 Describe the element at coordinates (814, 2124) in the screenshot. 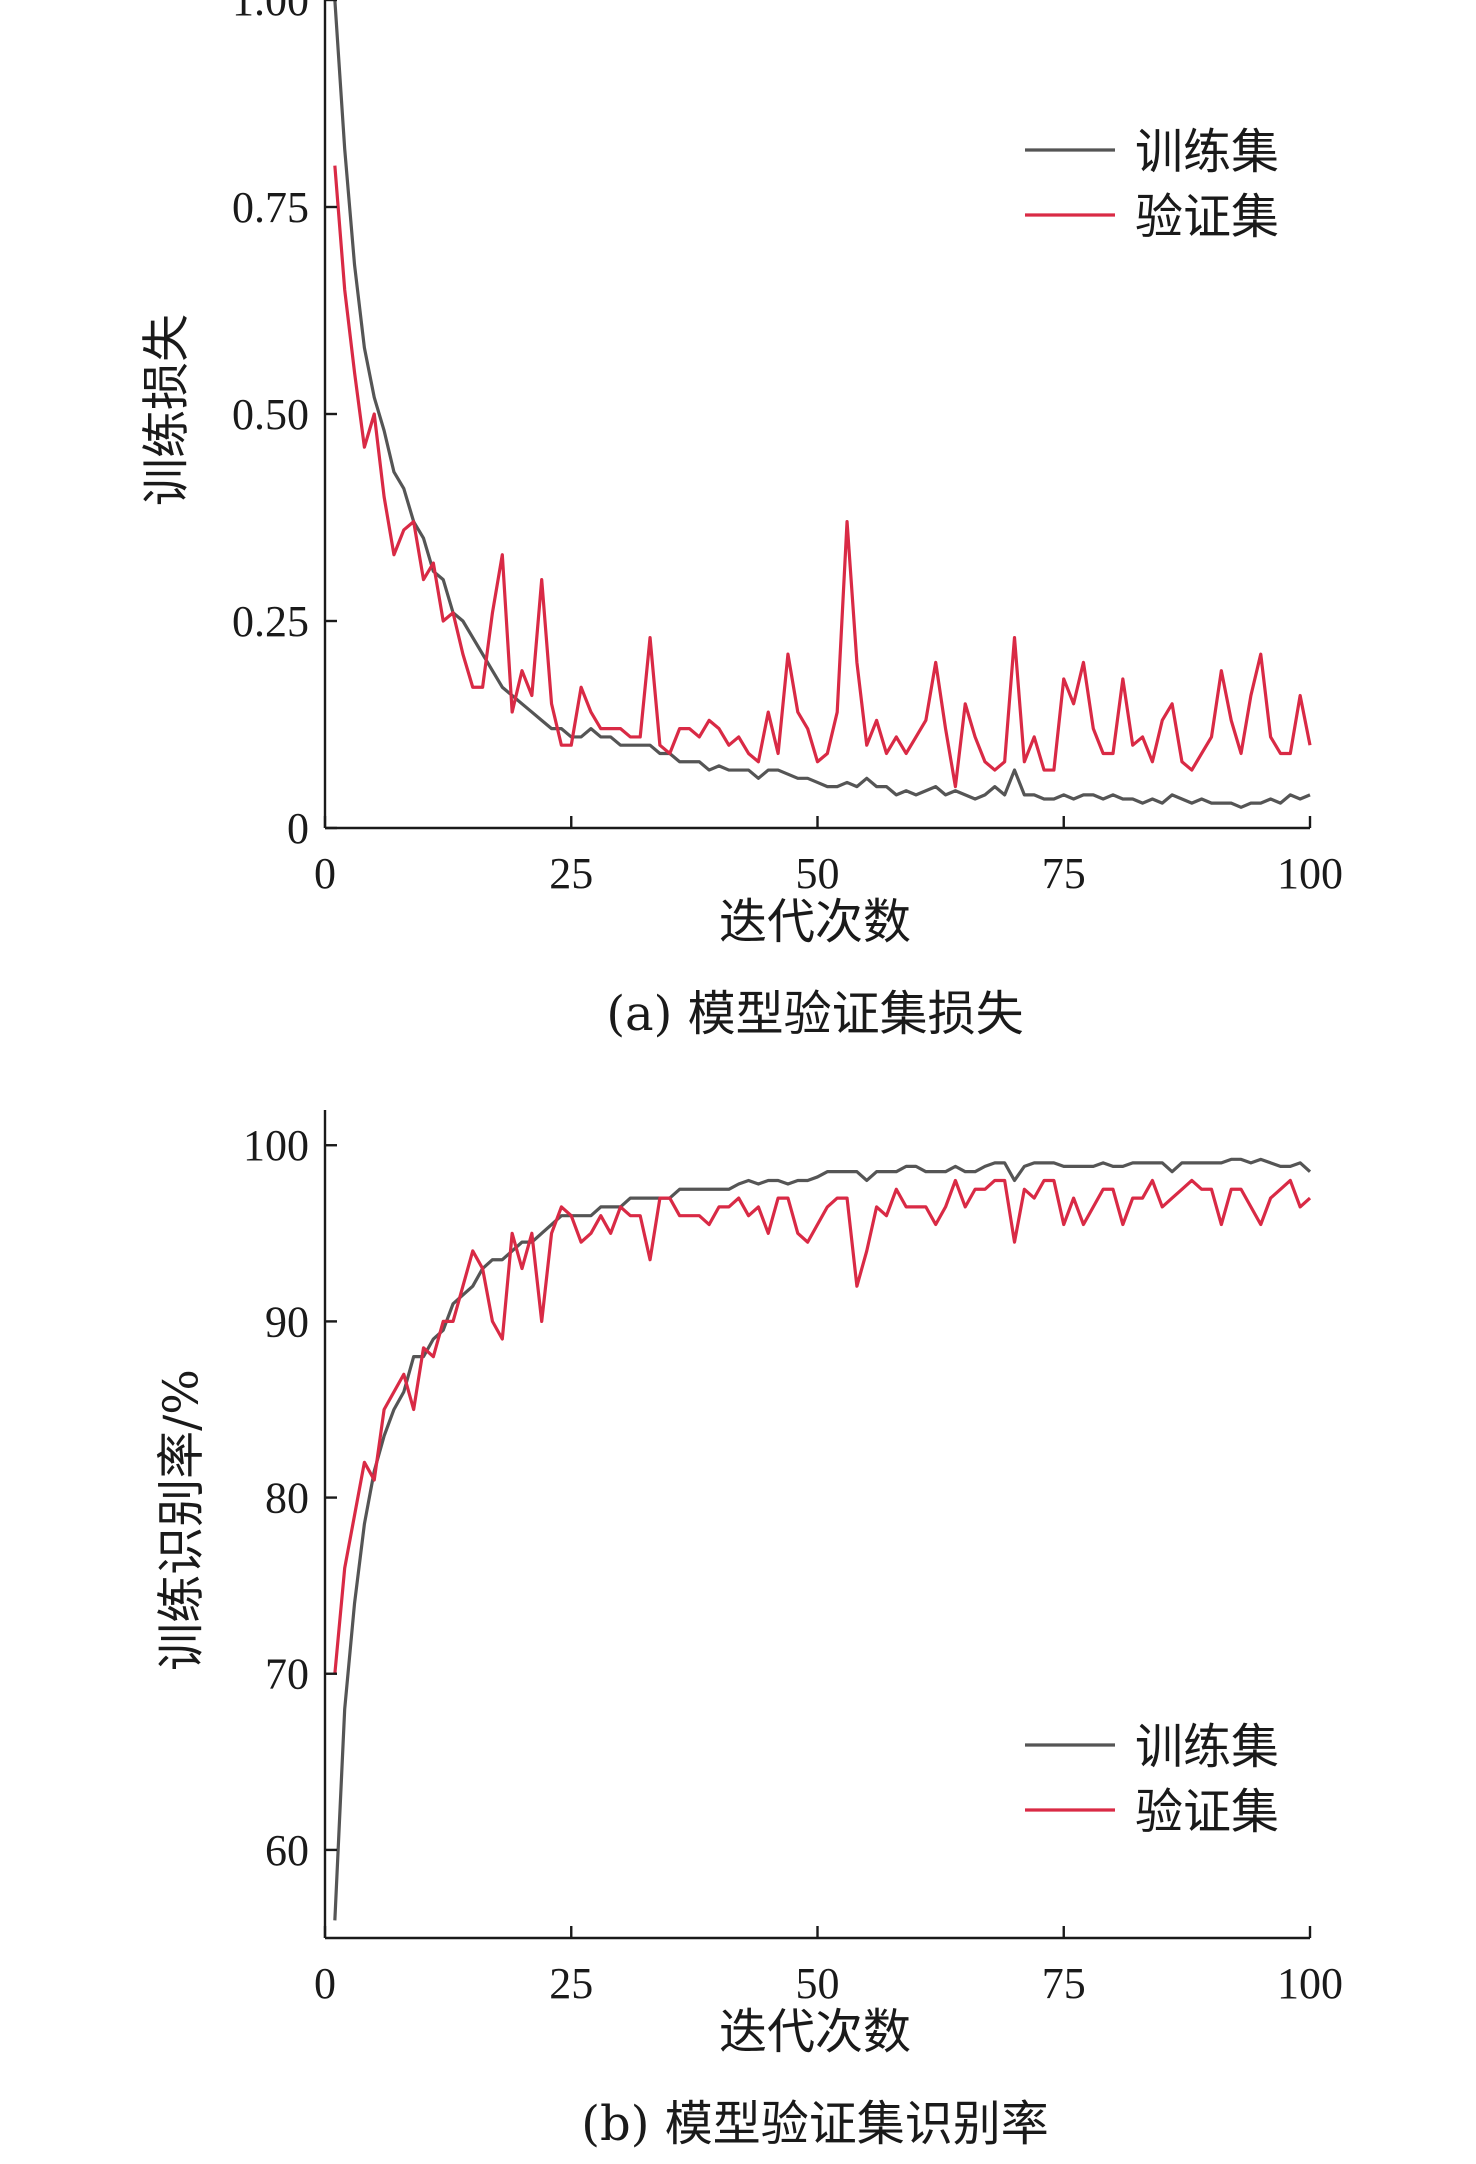

I see `caption-b: (b) 模型验证集识别率` at that location.